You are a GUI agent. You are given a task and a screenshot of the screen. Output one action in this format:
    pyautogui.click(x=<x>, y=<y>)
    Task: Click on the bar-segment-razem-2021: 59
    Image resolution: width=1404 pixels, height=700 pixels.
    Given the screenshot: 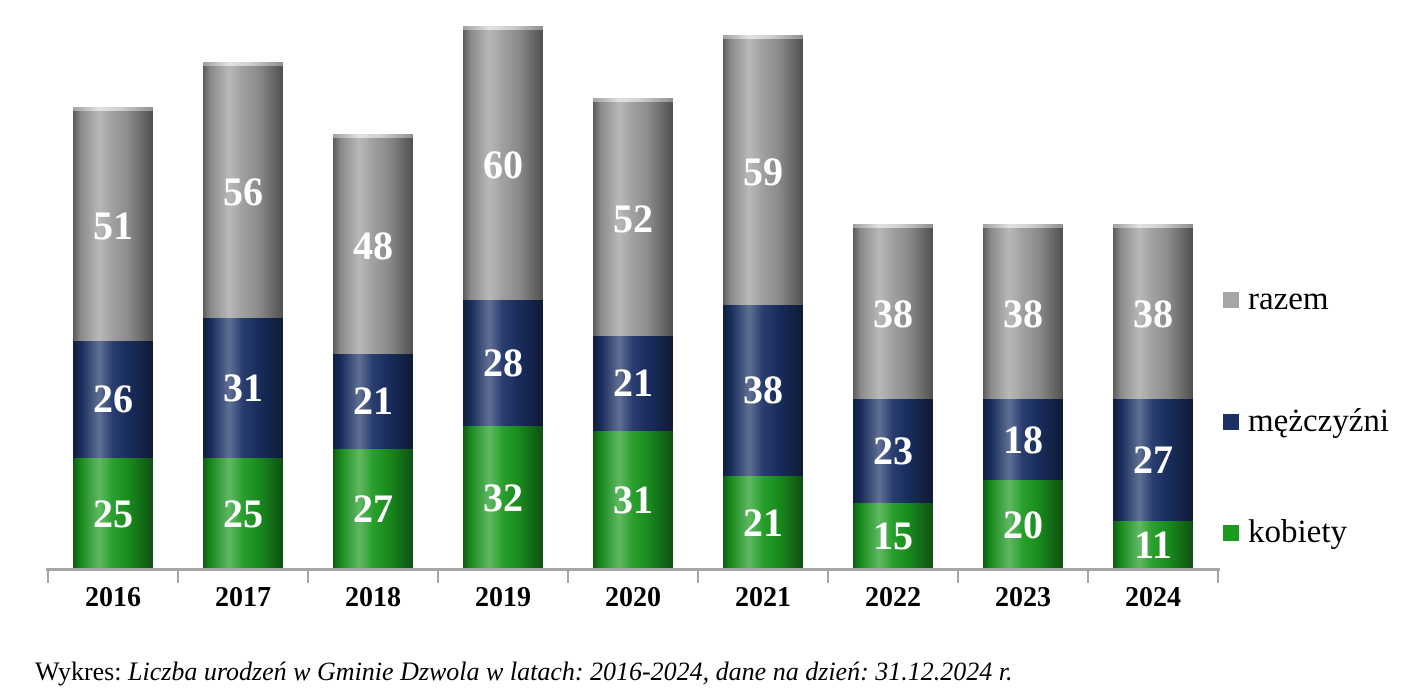 What is the action you would take?
    pyautogui.click(x=763, y=172)
    